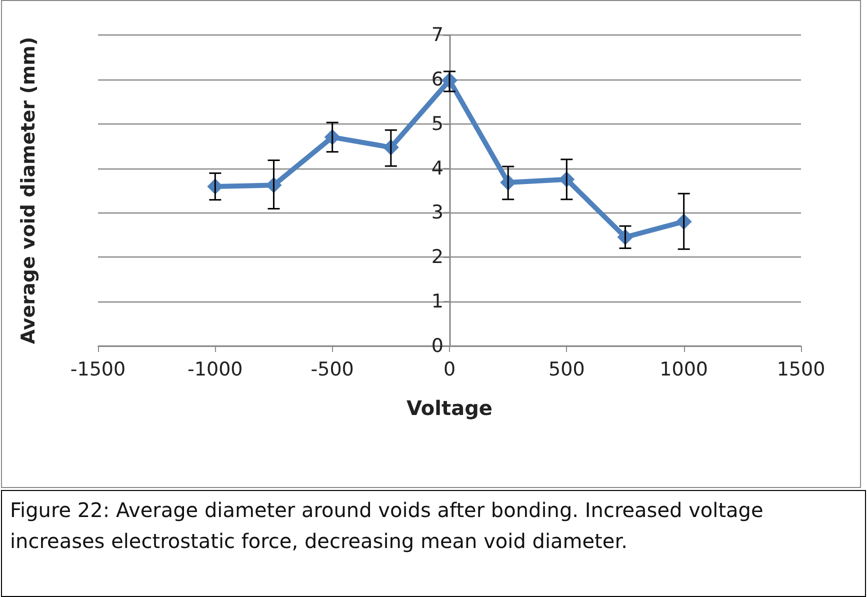 This screenshot has height=597, width=867. What do you see at coordinates (566, 369) in the screenshot?
I see `x-tick-label: 500` at bounding box center [566, 369].